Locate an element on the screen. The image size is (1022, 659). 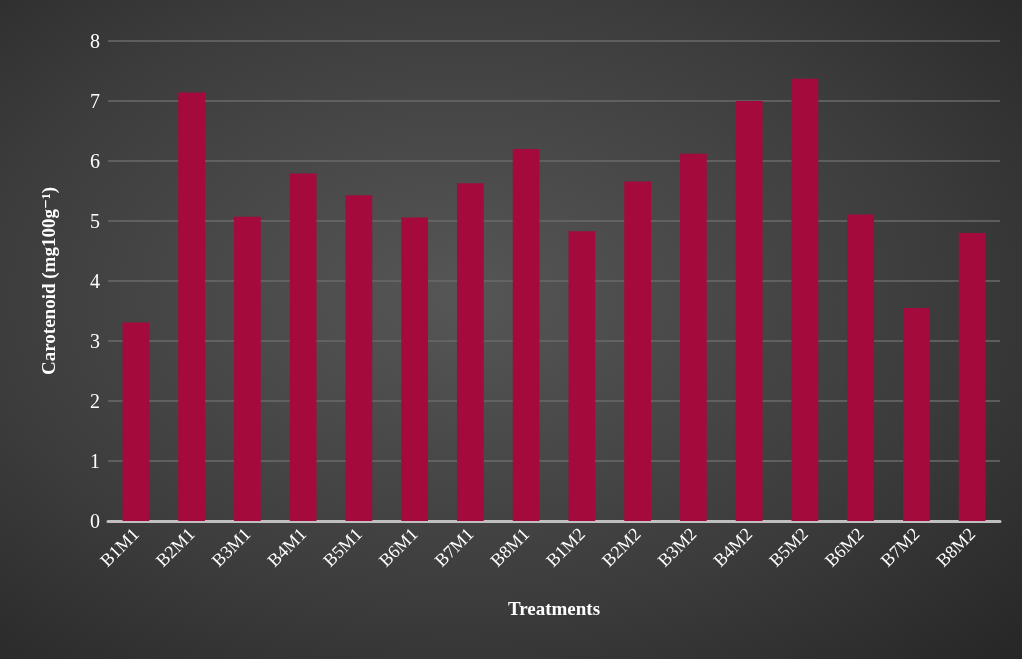
y-tick-label: 7 is located at coordinates (95, 101).